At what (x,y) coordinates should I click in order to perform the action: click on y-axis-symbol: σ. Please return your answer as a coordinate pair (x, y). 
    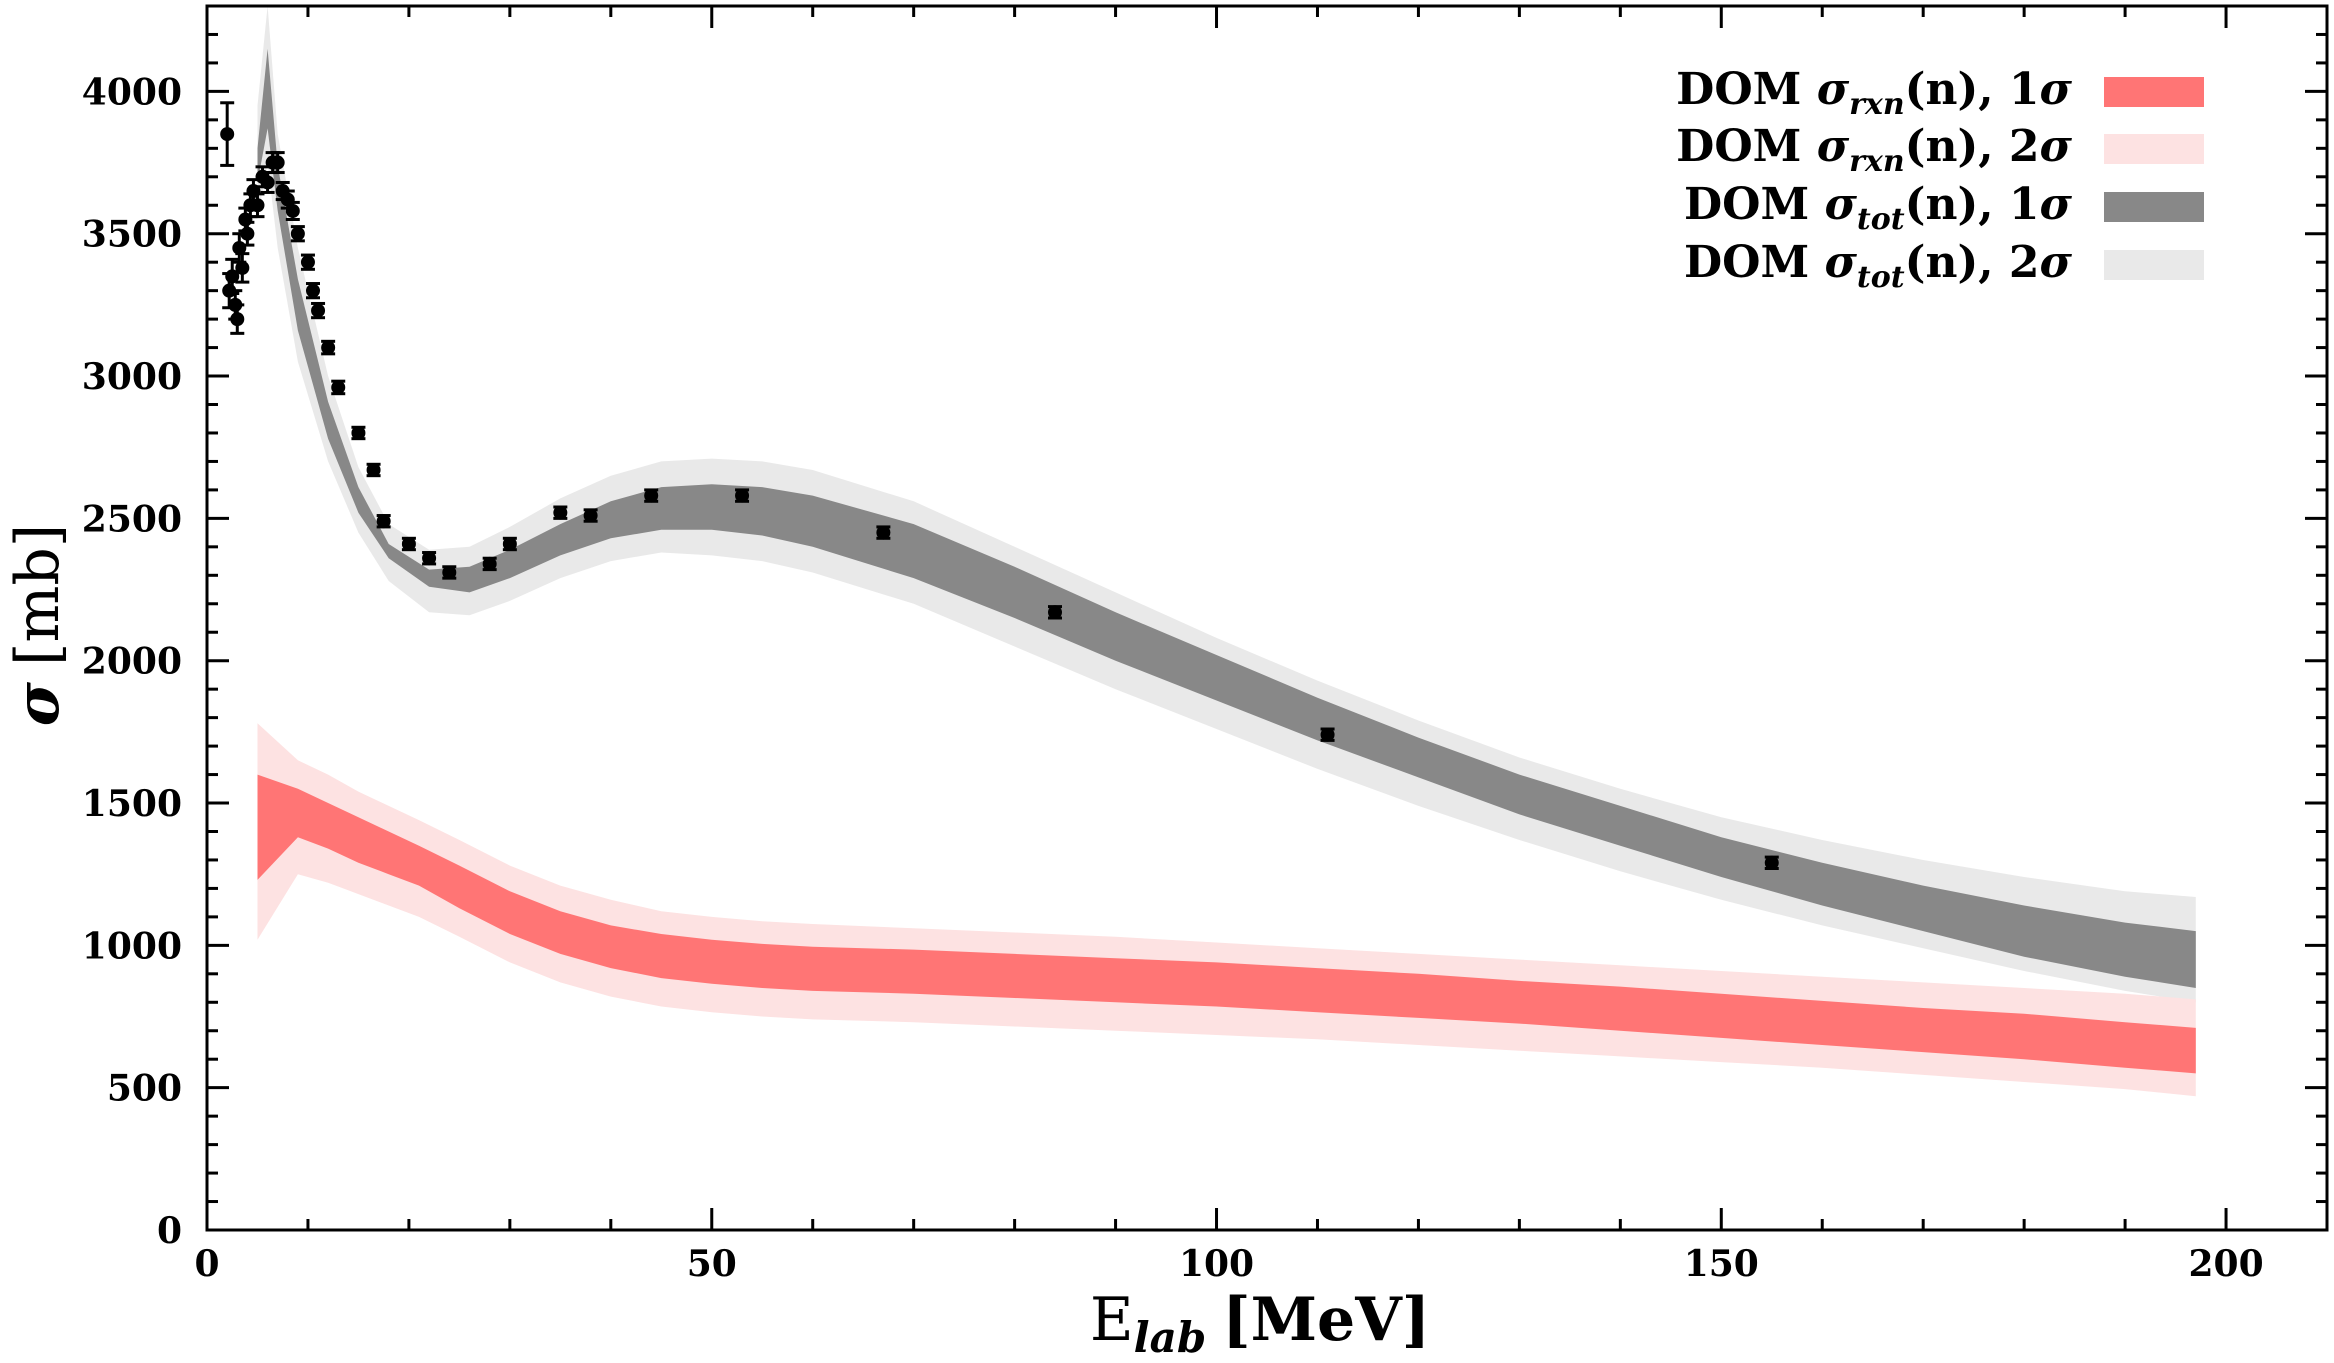
    Looking at the image, I should click on (38, 703).